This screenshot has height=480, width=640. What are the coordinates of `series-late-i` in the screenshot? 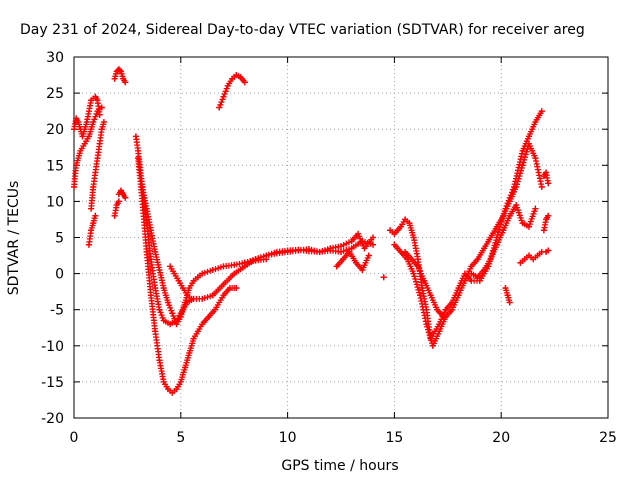 It's located at (547, 251).